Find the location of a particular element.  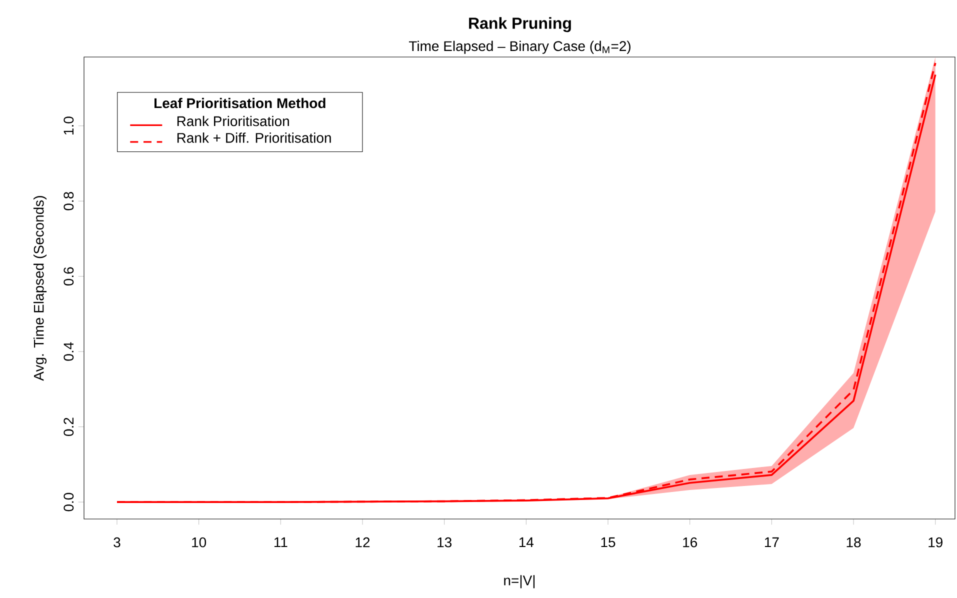

y-tick-label: 0.2 is located at coordinates (69, 427).